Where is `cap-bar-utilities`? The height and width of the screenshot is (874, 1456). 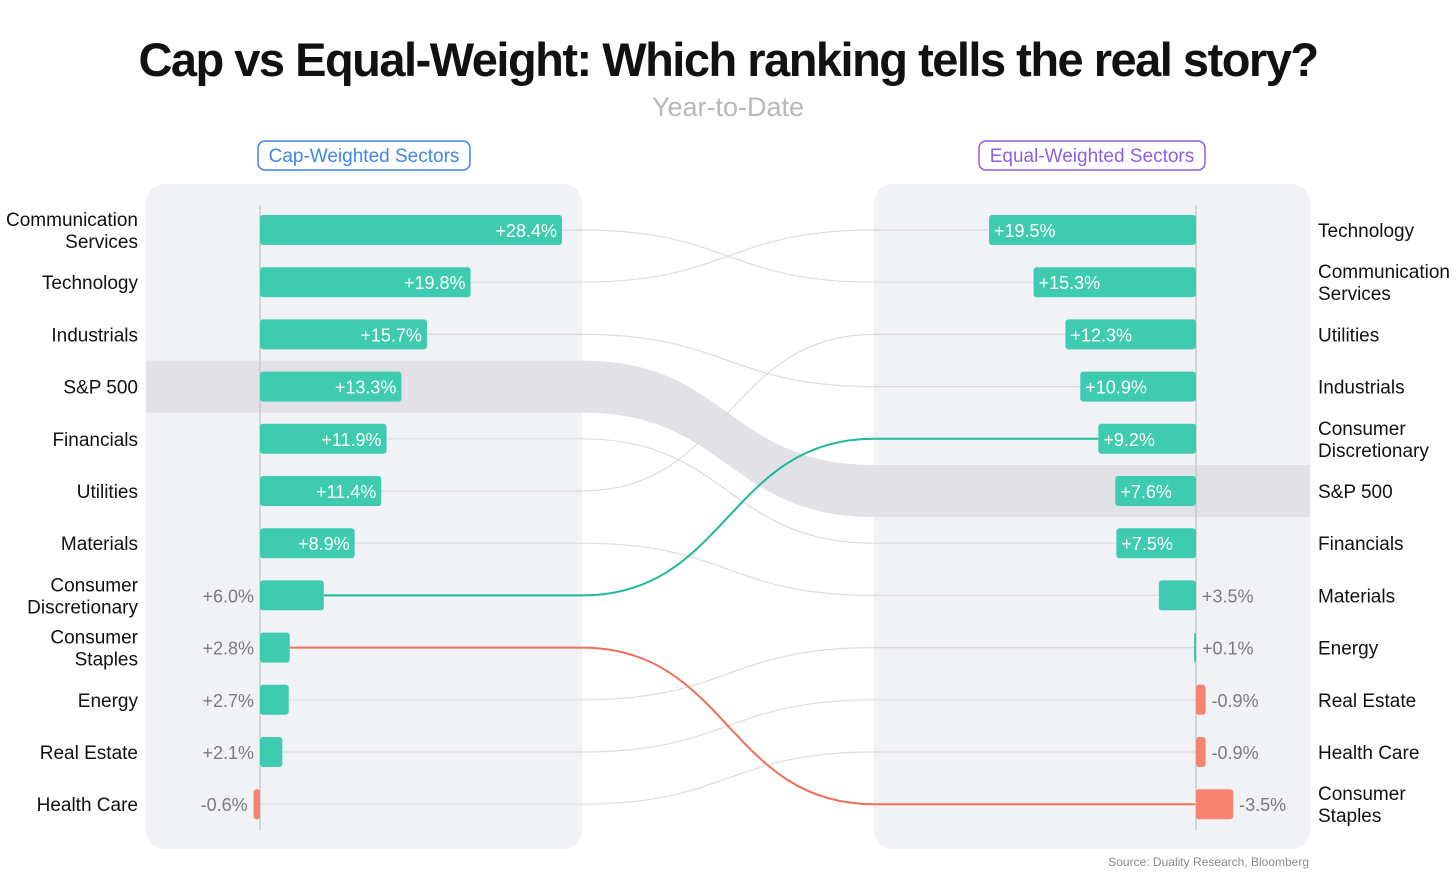 cap-bar-utilities is located at coordinates (321, 491).